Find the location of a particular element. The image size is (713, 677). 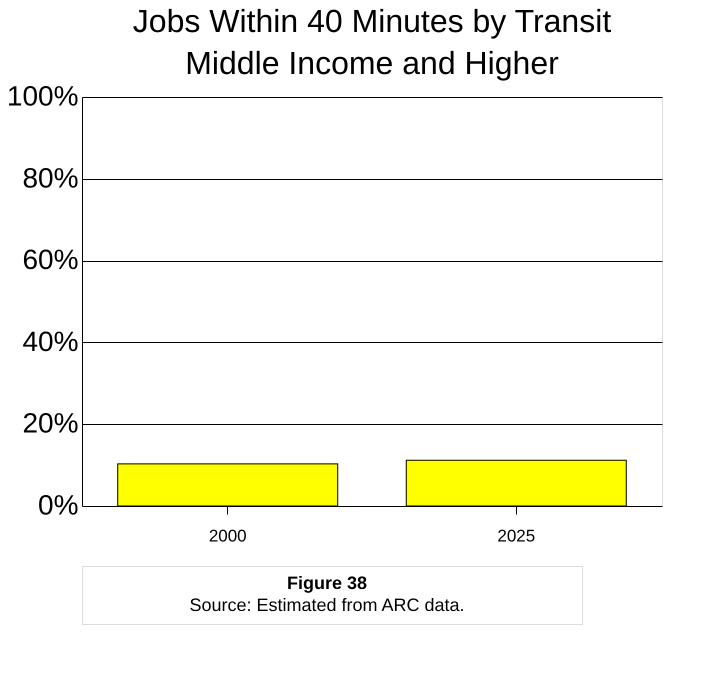

x-tick-label: 2025 is located at coordinates (516, 536).